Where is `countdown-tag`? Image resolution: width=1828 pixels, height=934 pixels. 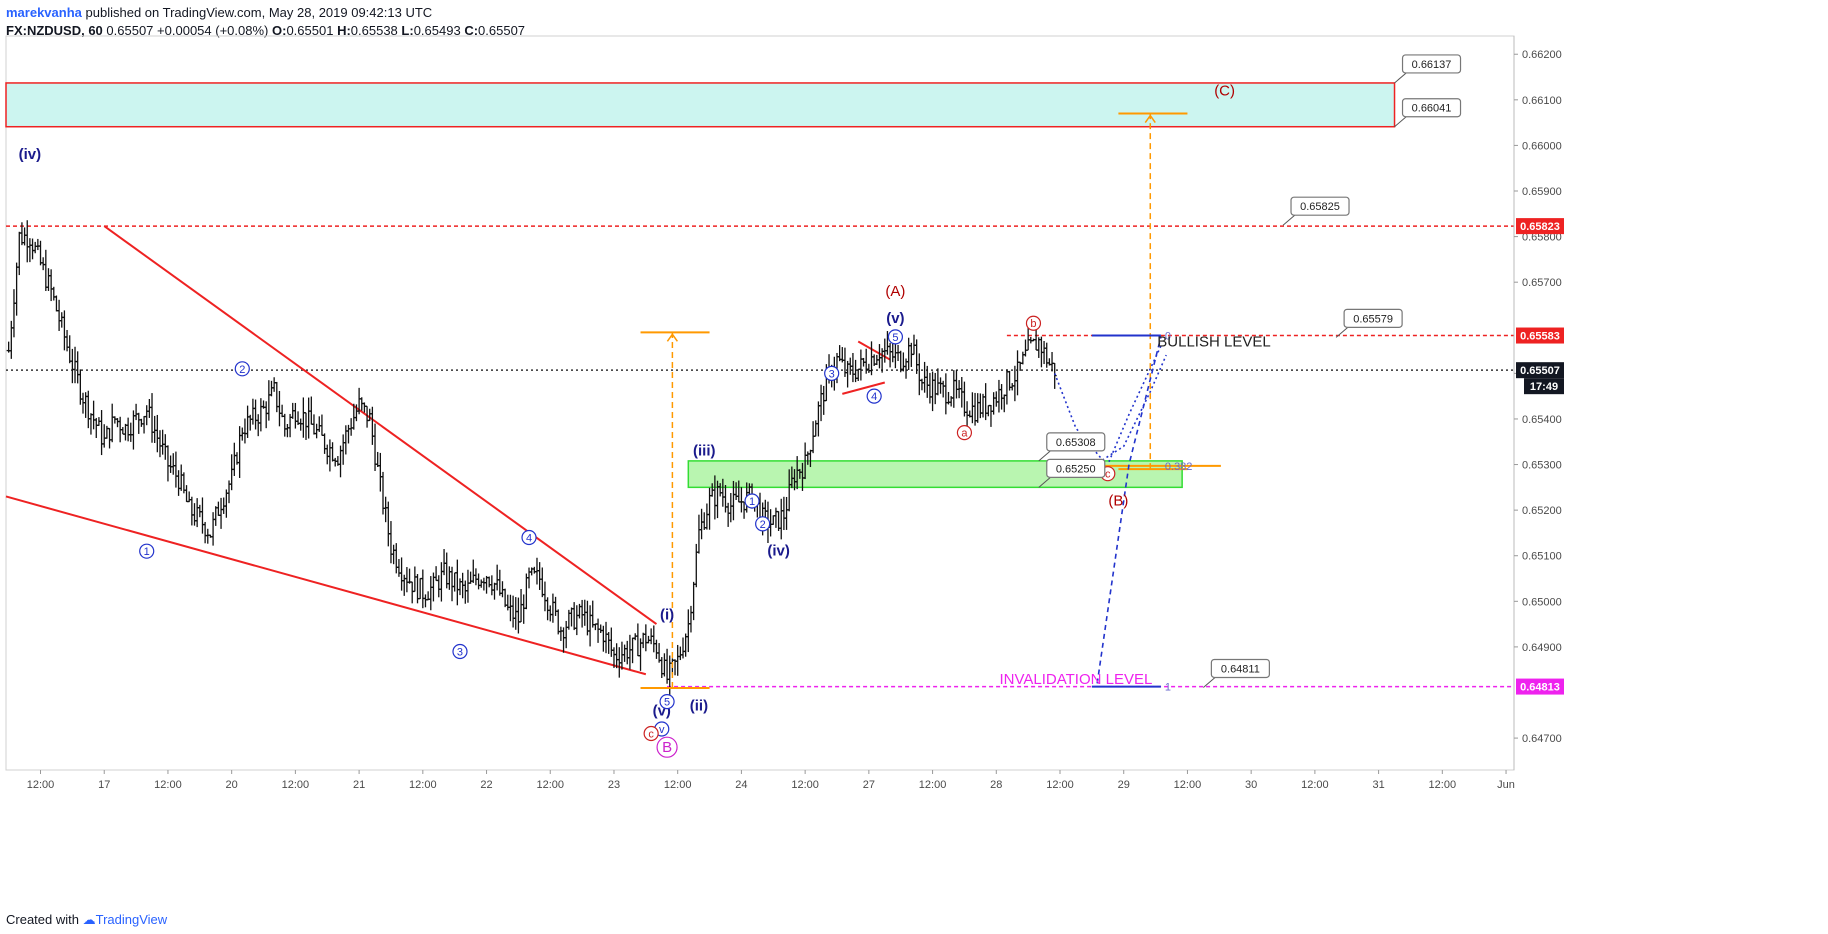
countdown-tag is located at coordinates (1544, 386).